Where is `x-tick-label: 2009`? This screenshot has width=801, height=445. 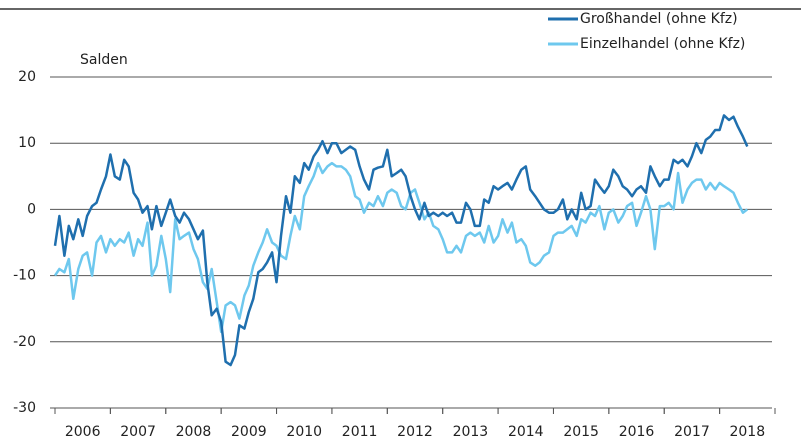 x-tick-label: 2009 is located at coordinates (249, 432).